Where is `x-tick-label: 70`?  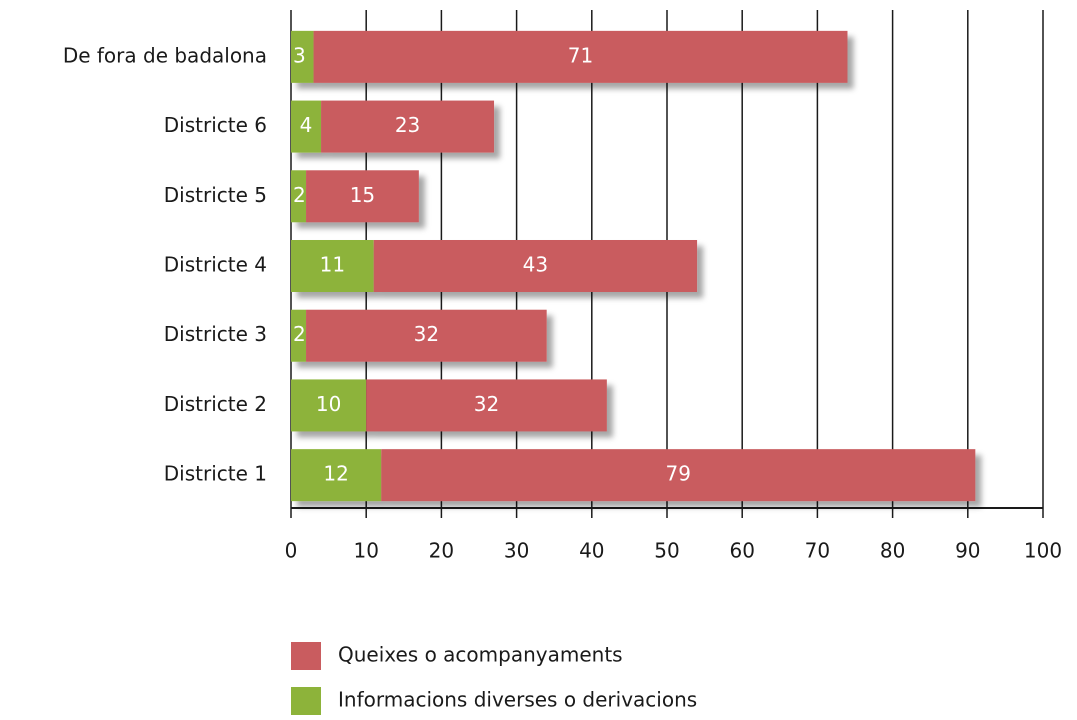
x-tick-label: 70 is located at coordinates (817, 551).